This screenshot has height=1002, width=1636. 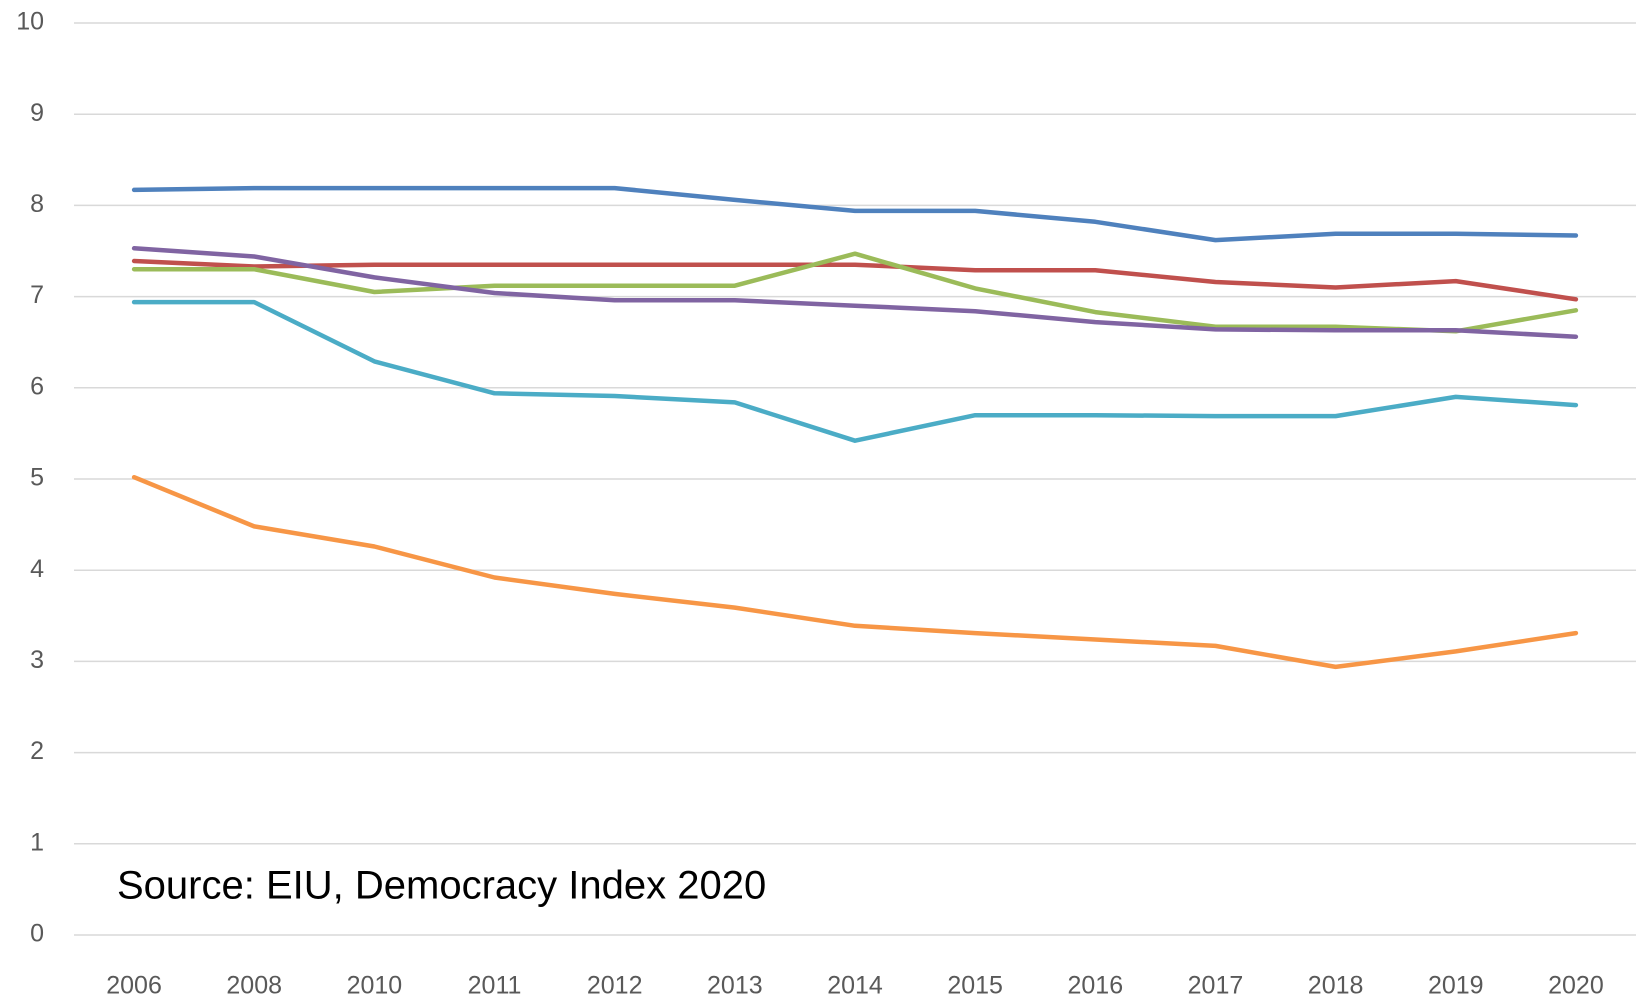 What do you see at coordinates (1336, 986) in the screenshot?
I see `x-tick-label: 2018` at bounding box center [1336, 986].